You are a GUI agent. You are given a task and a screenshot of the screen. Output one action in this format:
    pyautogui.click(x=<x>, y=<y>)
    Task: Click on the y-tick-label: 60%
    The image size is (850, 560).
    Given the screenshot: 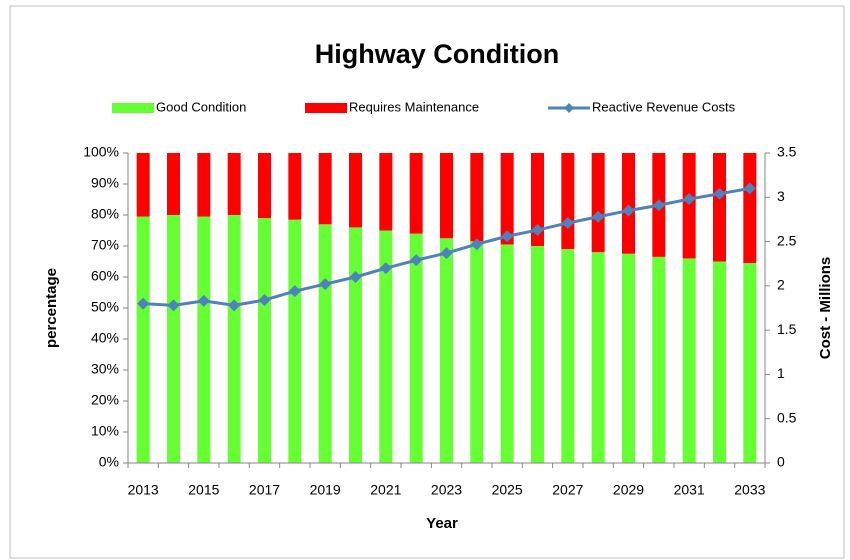 What is the action you would take?
    pyautogui.click(x=105, y=276)
    